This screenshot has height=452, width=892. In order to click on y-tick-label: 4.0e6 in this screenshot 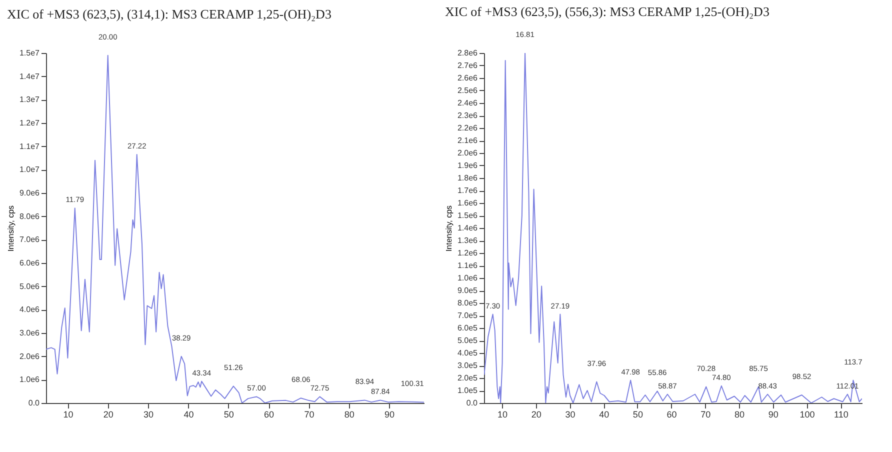, I will do `click(29, 309)`.